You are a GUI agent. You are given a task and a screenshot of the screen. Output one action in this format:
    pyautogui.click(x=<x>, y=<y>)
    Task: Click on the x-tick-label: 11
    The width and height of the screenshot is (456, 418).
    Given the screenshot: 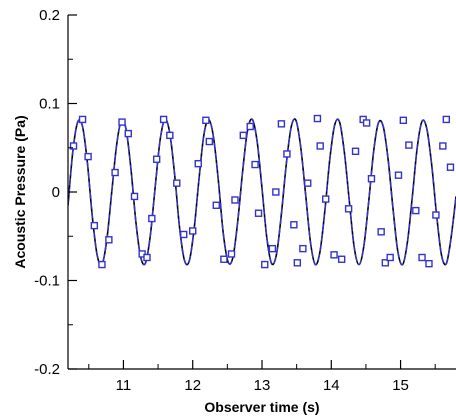 What is the action you would take?
    pyautogui.click(x=124, y=385)
    